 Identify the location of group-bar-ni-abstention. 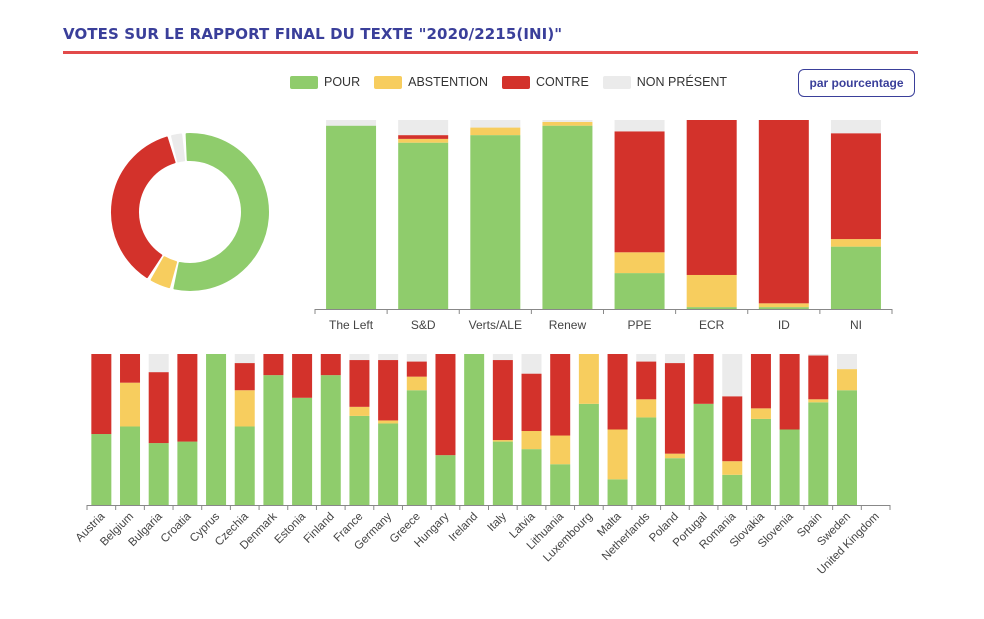
(855, 243).